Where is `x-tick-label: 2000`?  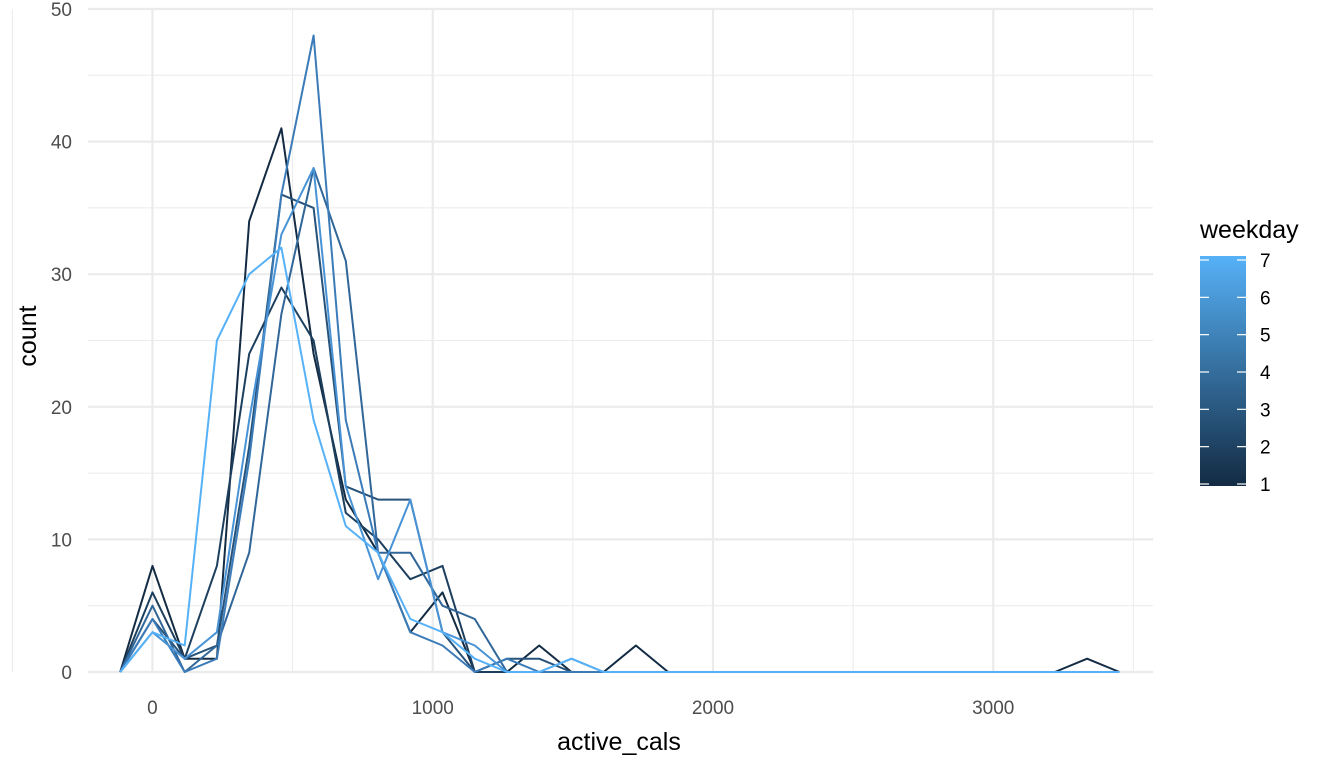 x-tick-label: 2000 is located at coordinates (713, 708).